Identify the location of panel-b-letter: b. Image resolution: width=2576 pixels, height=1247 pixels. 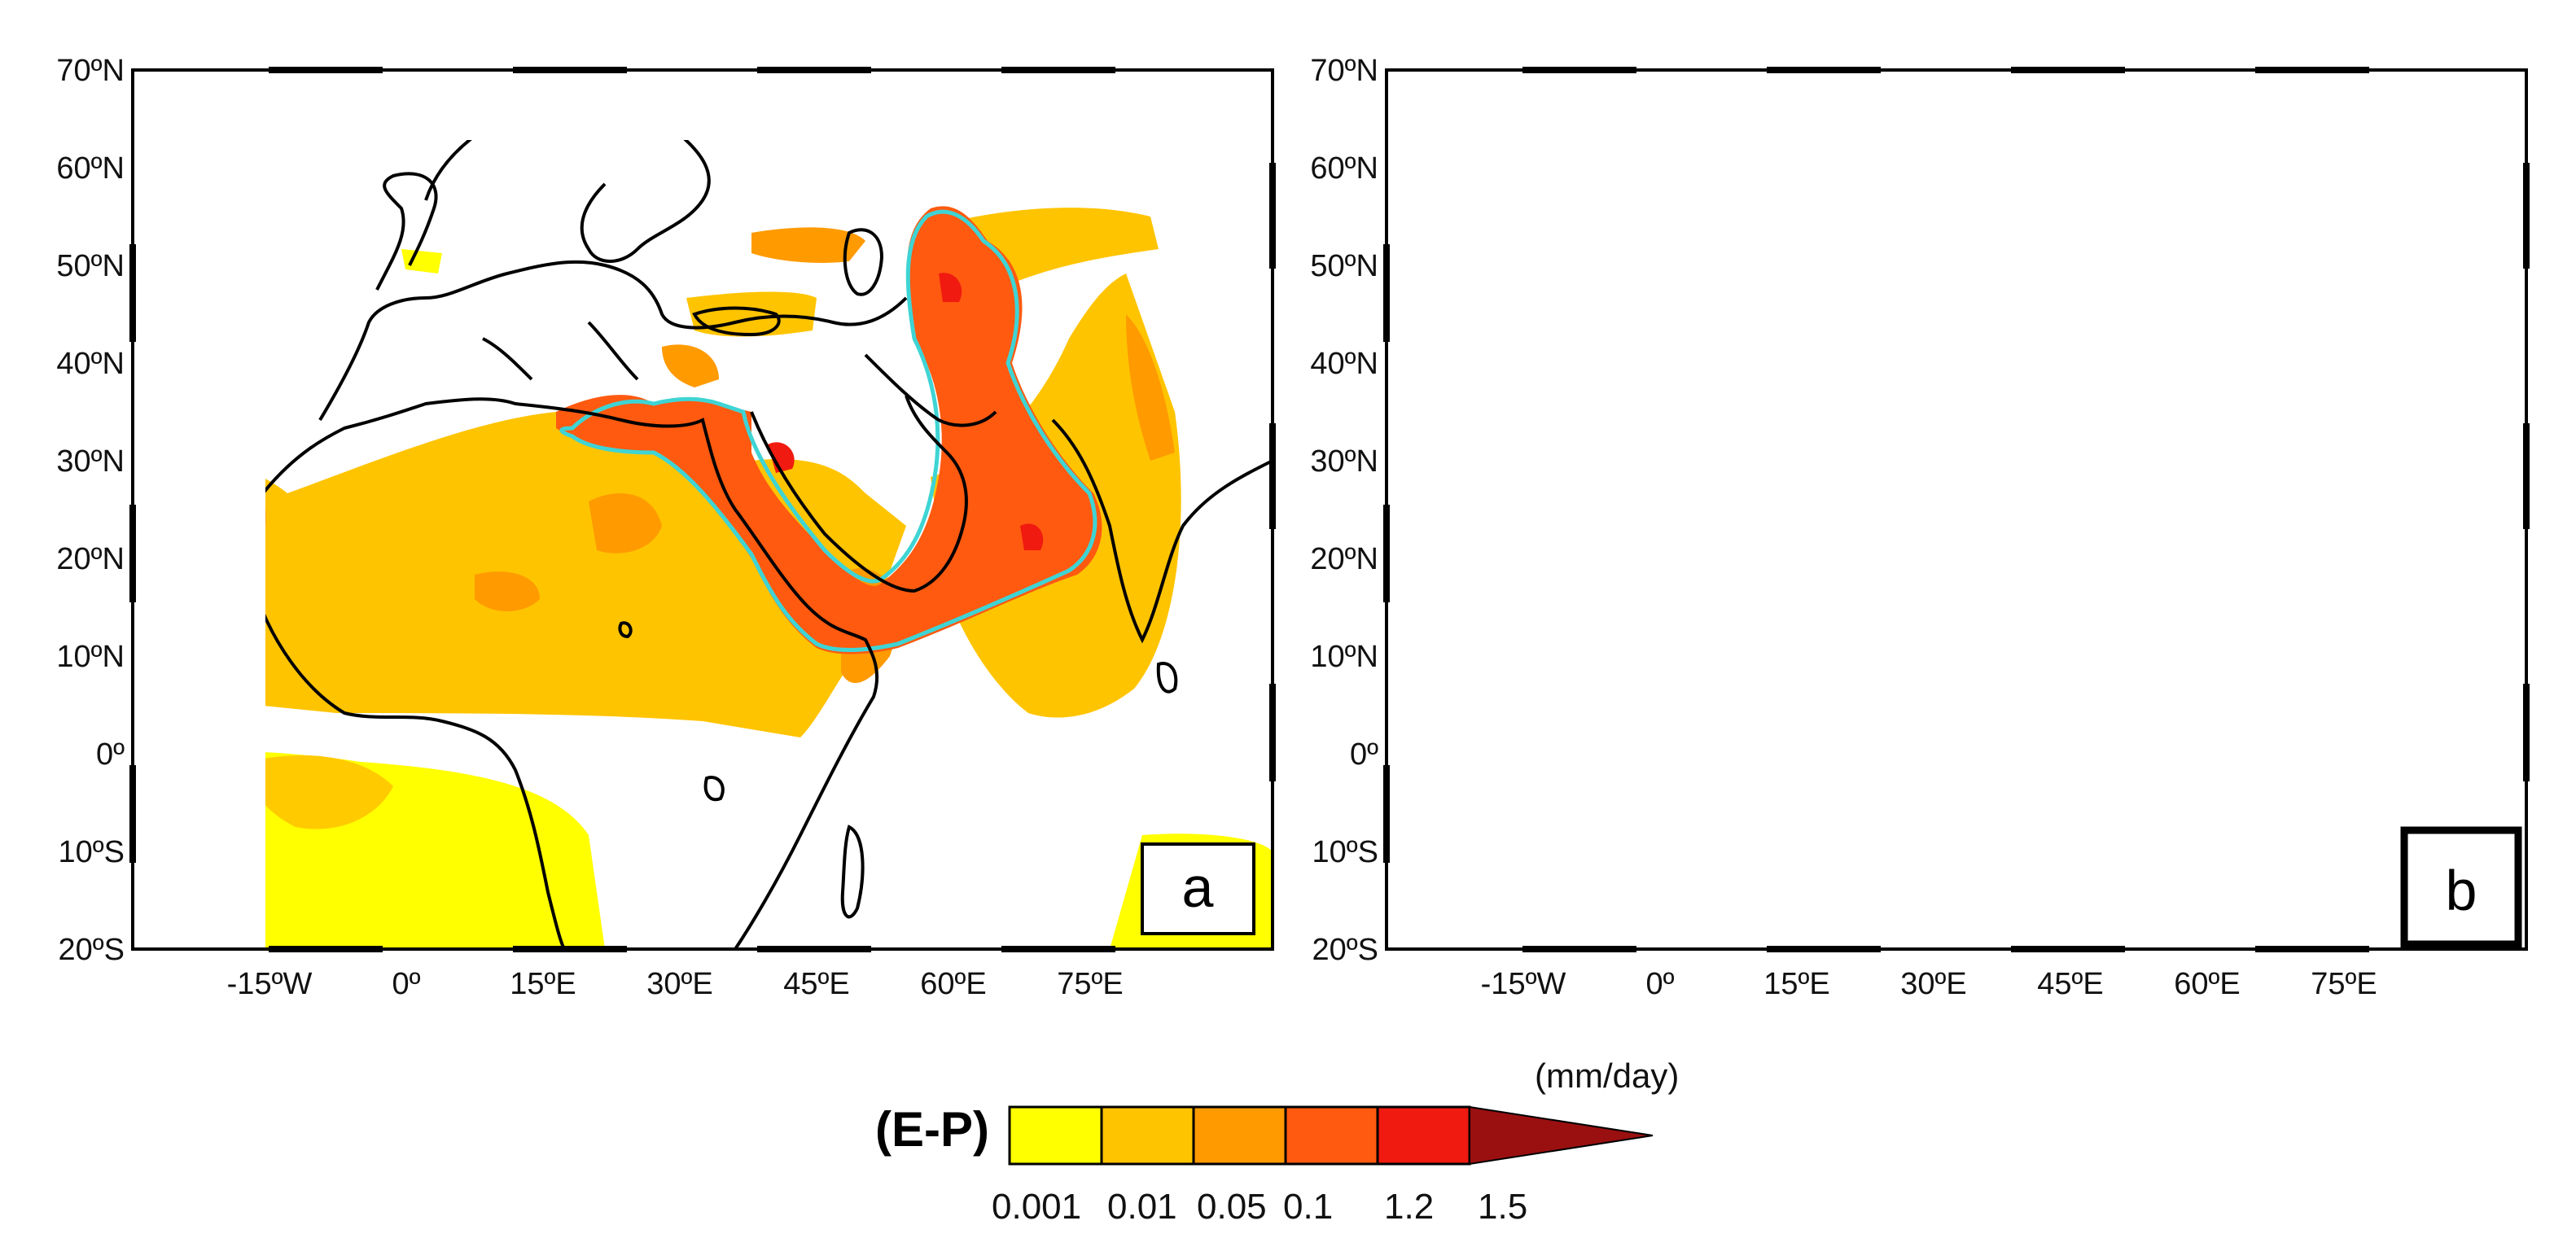
(2461, 891).